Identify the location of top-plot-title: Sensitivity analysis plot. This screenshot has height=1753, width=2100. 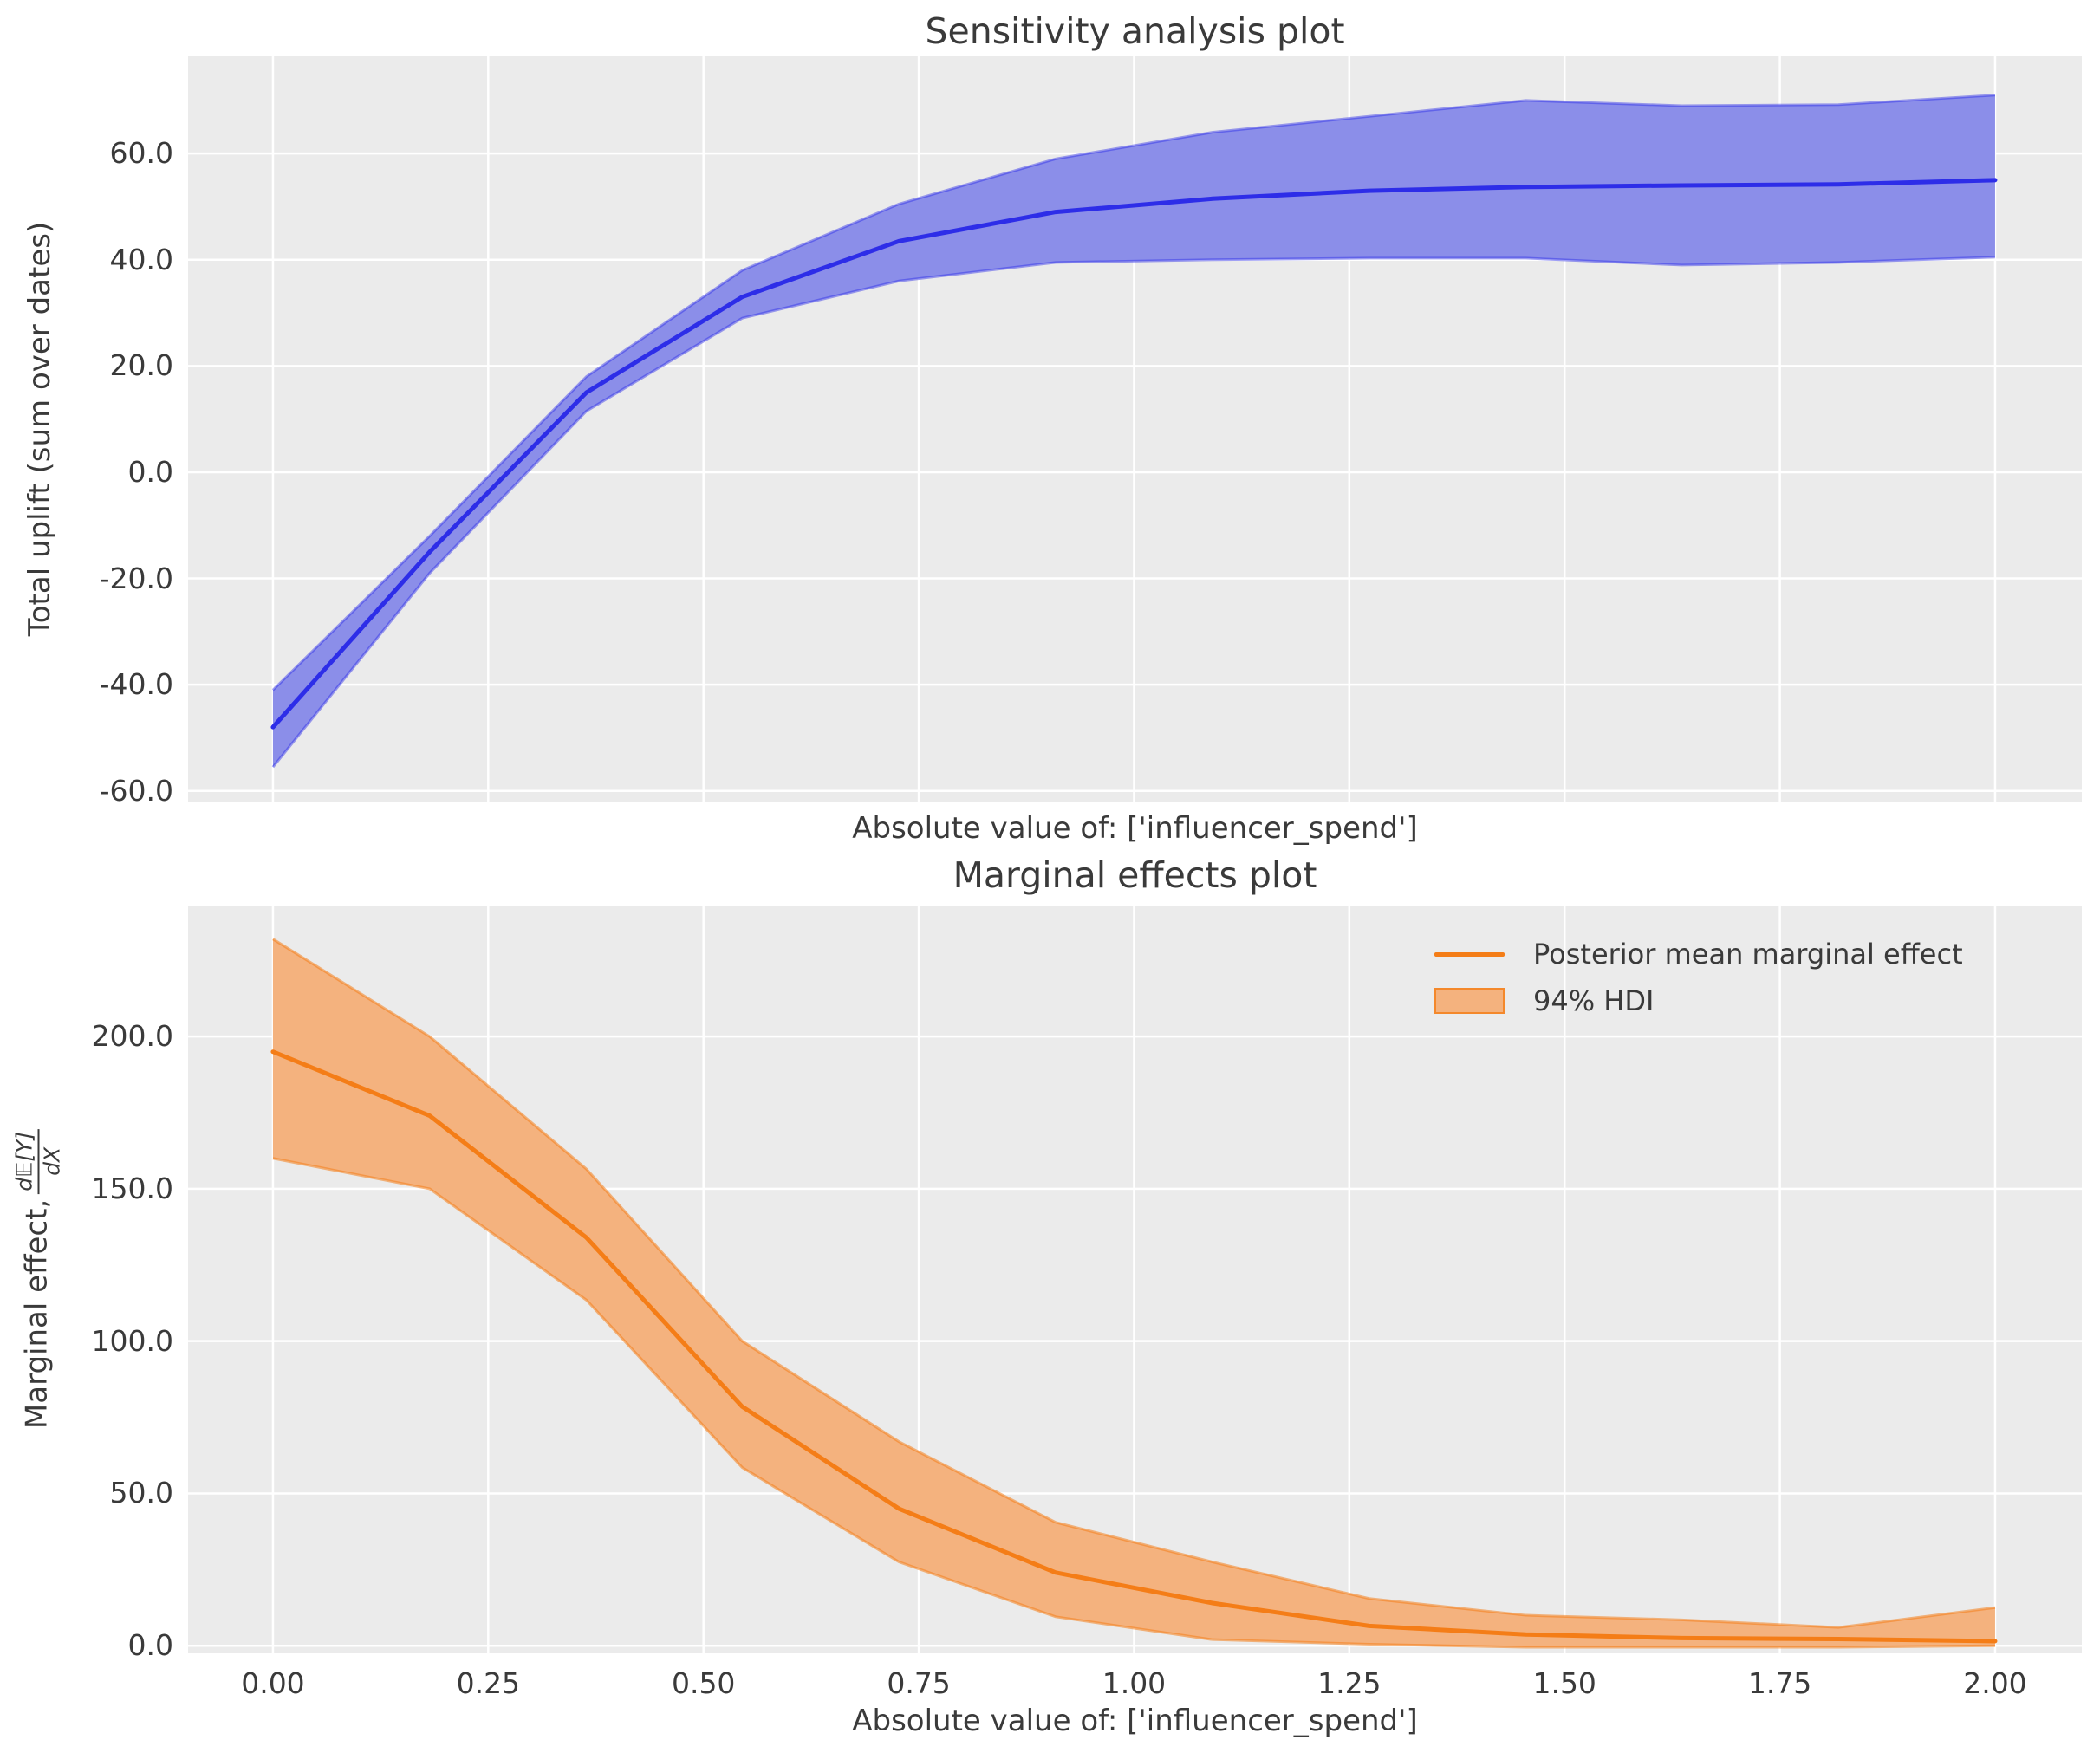
(1135, 31).